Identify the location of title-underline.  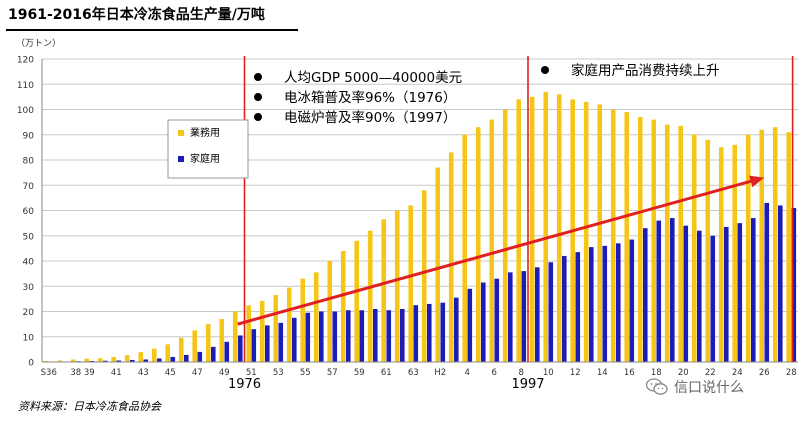
(152, 30).